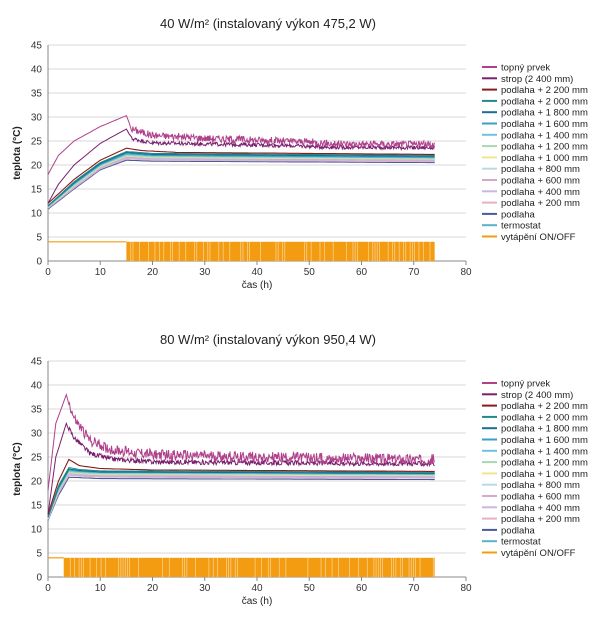 This screenshot has height=633, width=600. I want to click on chart-title: 40 W/m² (instalovaný výkon 475,2 W), so click(268, 23).